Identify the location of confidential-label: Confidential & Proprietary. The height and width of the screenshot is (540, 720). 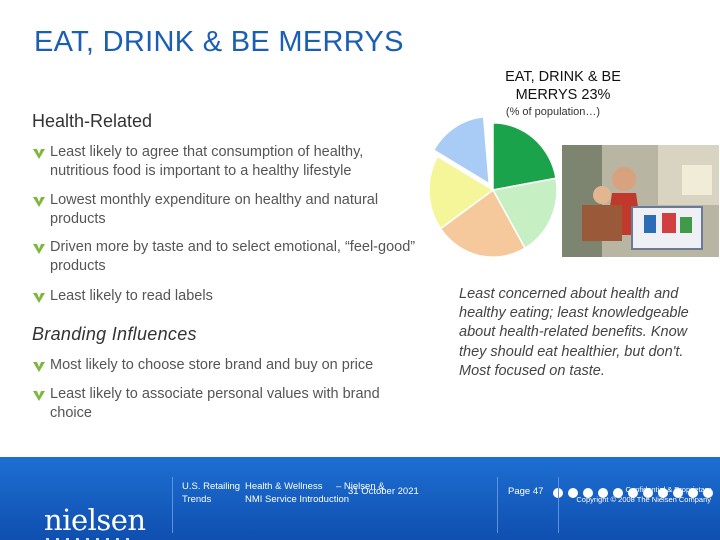
(668, 489).